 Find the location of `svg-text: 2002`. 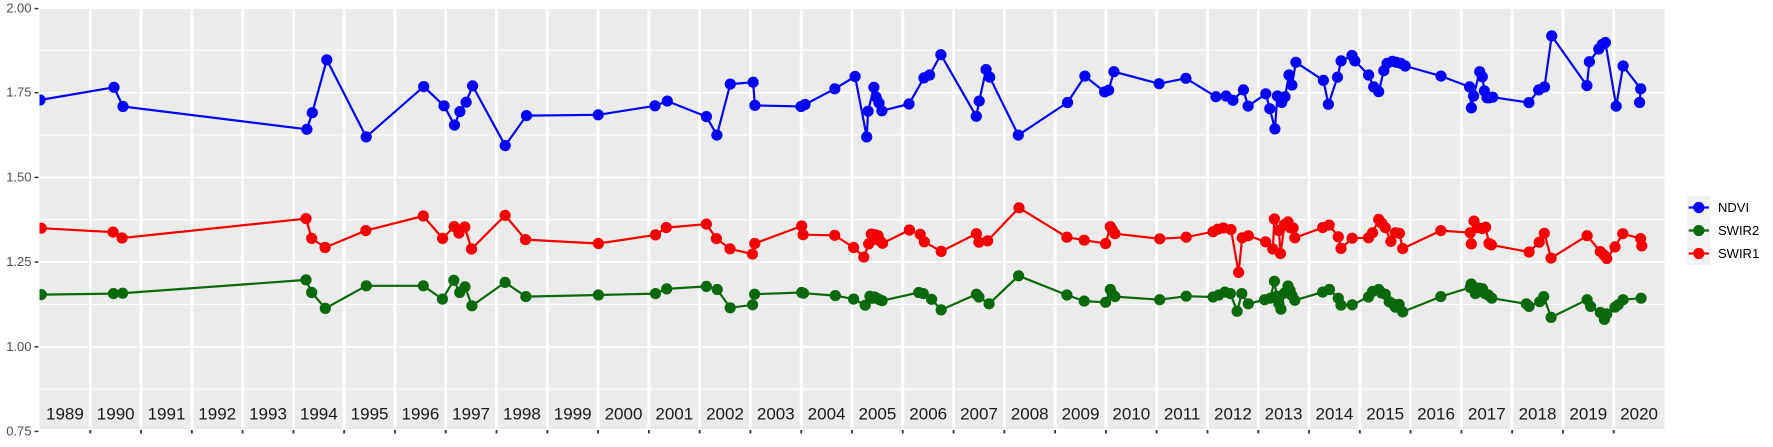

svg-text: 2002 is located at coordinates (725, 414).